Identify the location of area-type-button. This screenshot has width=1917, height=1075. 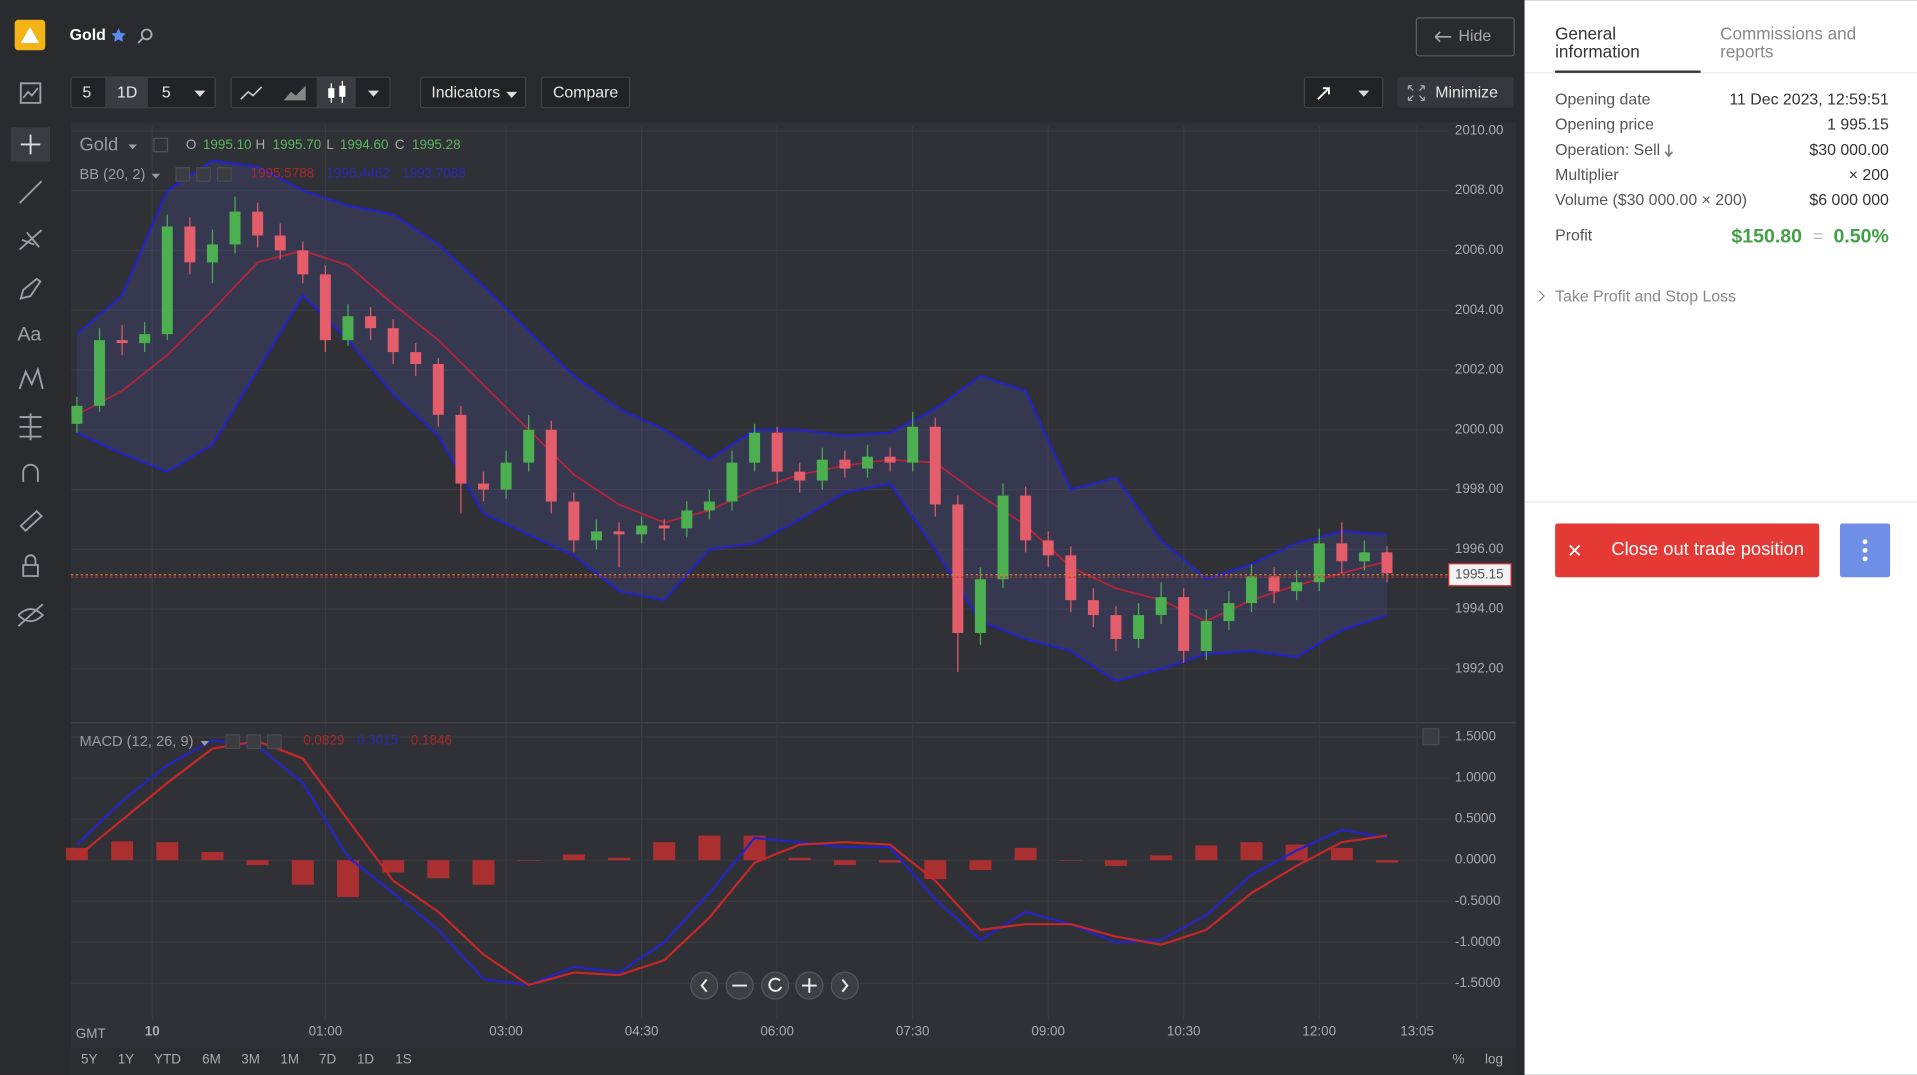
(294, 93).